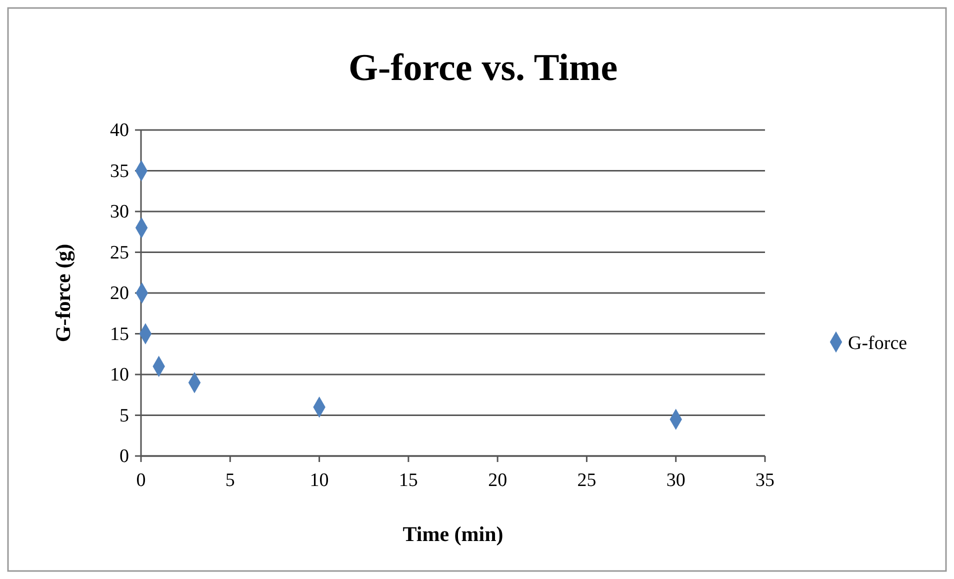 The width and height of the screenshot is (954, 579). I want to click on y-tick-label: 25, so click(119, 253).